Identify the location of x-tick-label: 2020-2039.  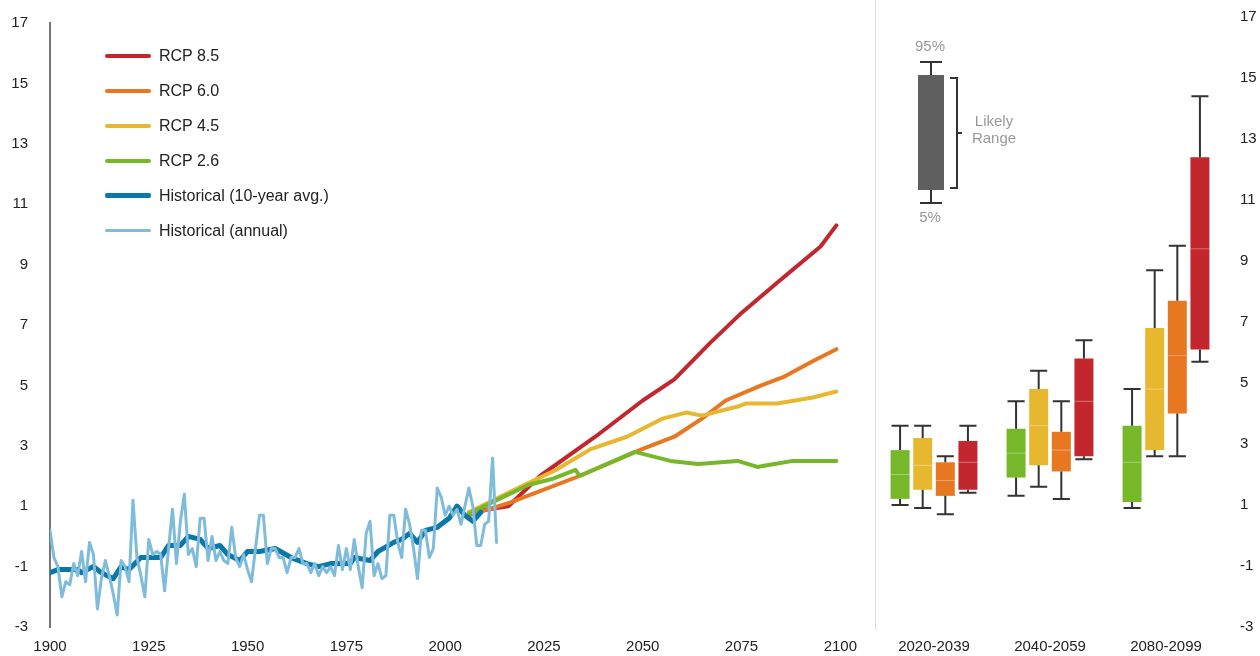
(934, 646).